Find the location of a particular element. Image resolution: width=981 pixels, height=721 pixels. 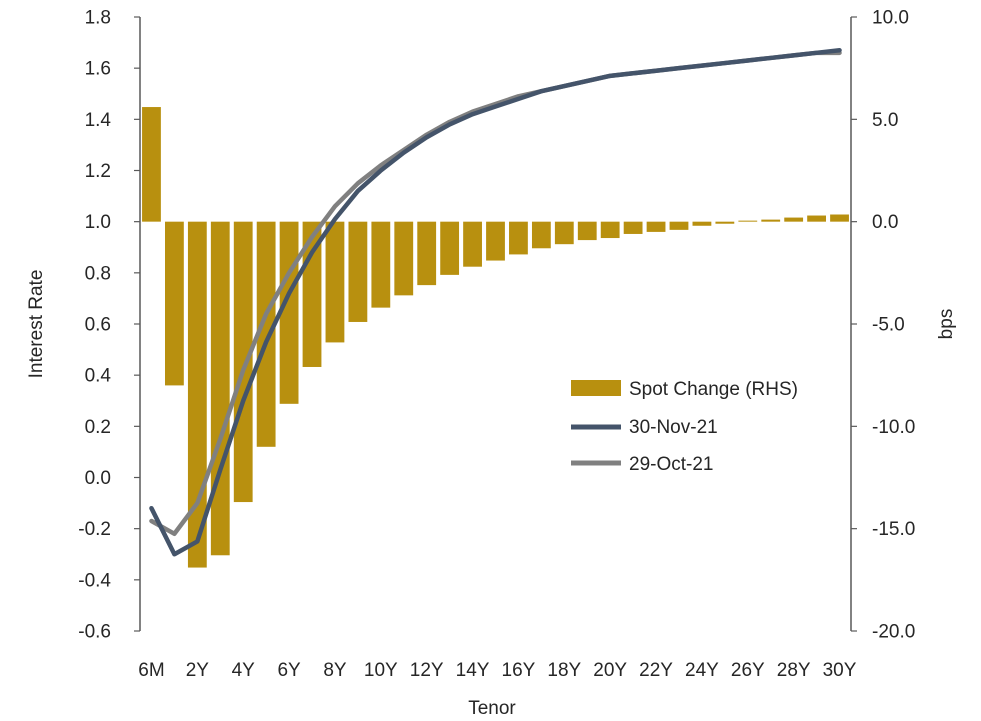

bar-14Y is located at coordinates (472, 244).